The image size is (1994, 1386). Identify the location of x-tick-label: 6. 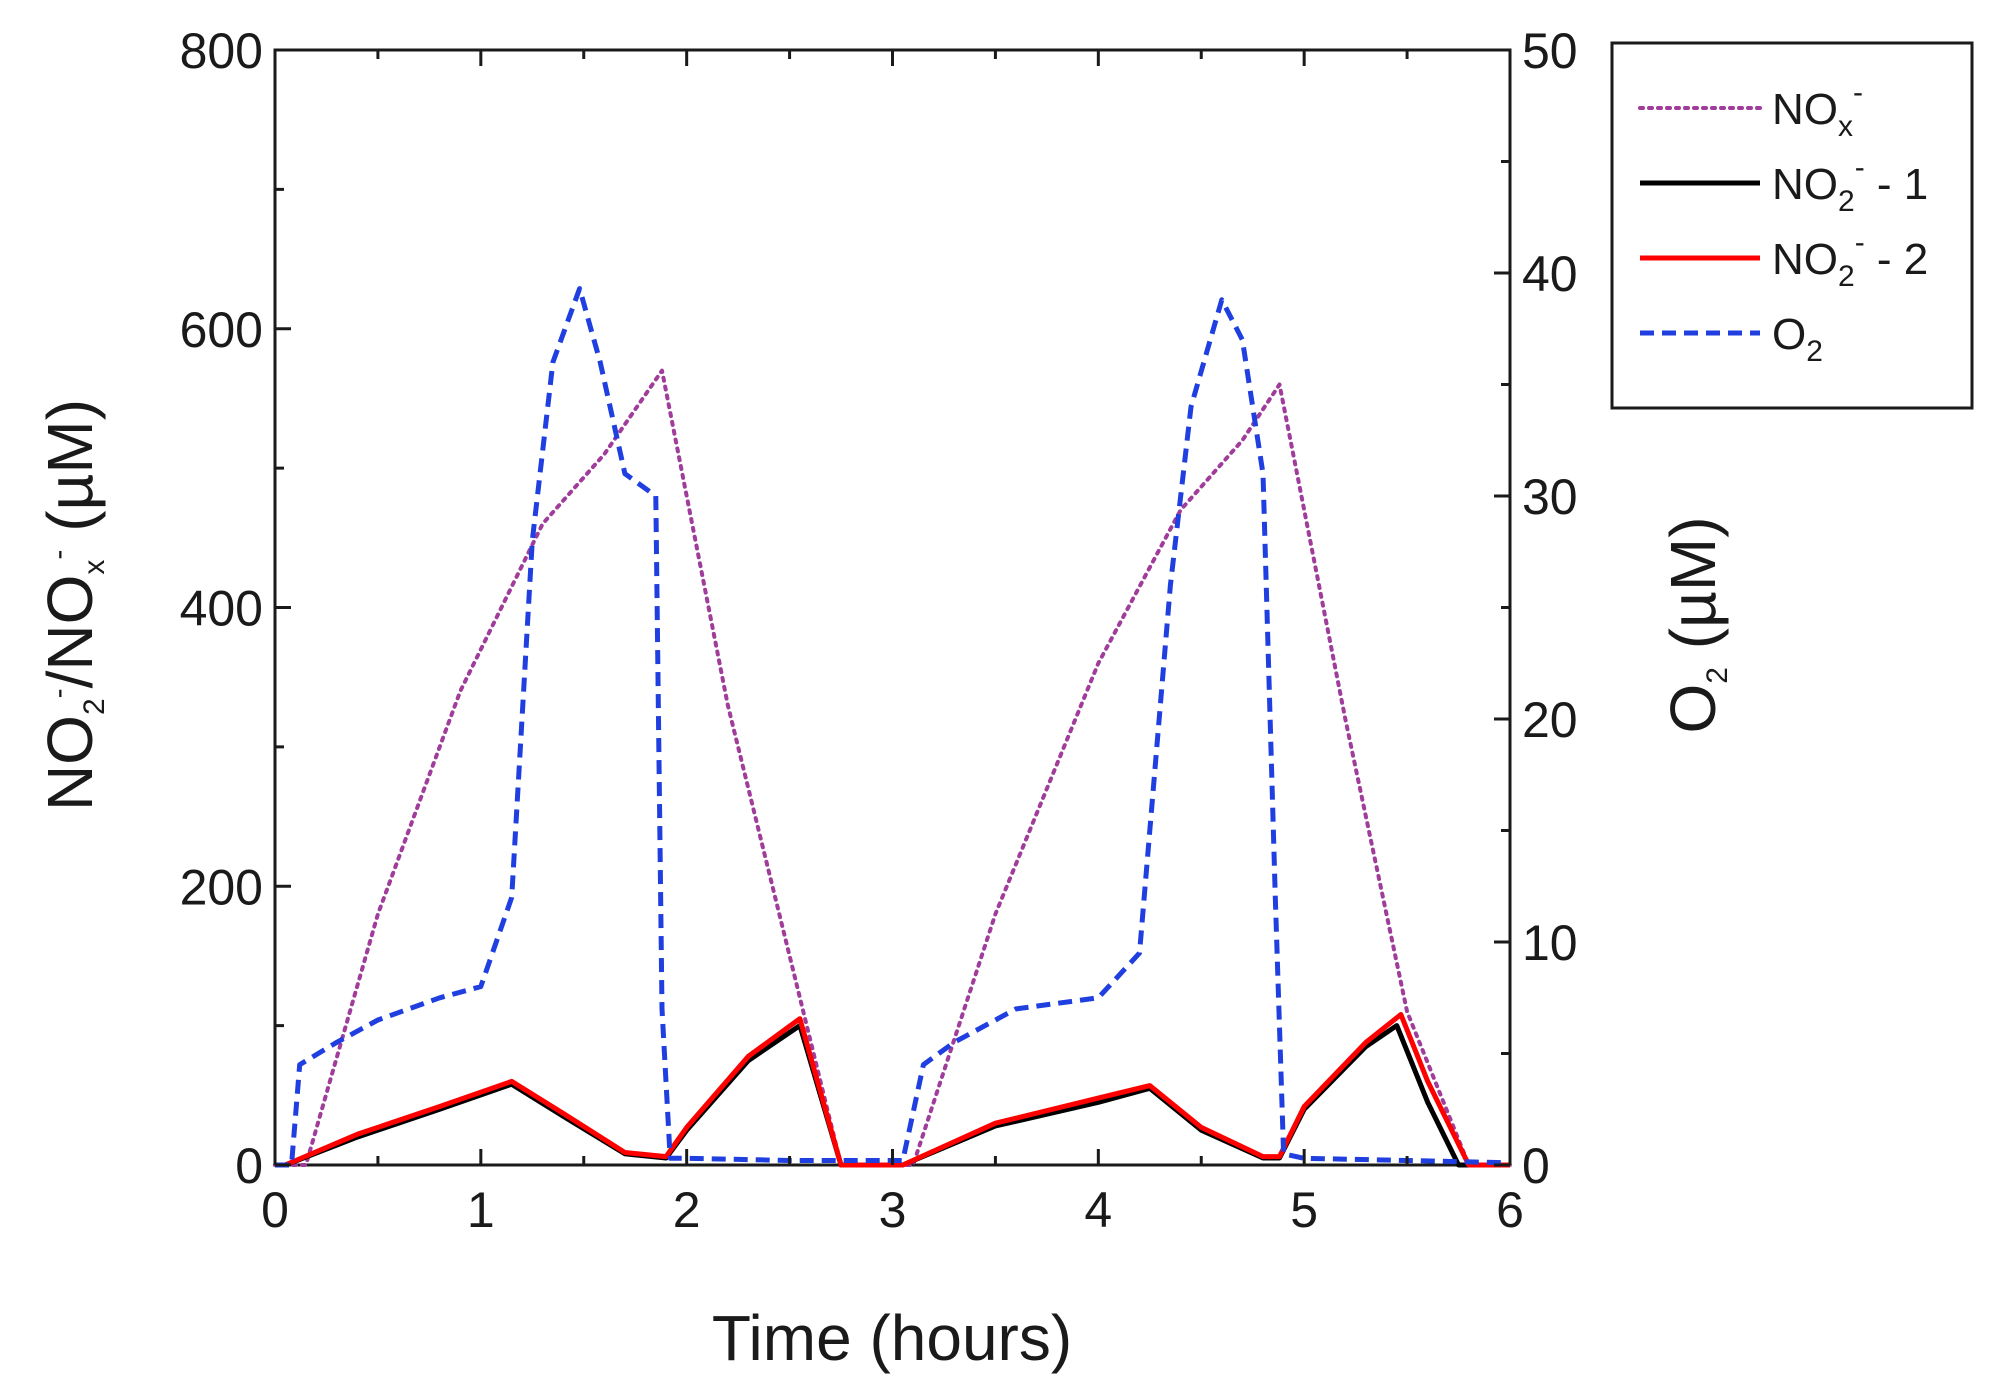
(1510, 1210).